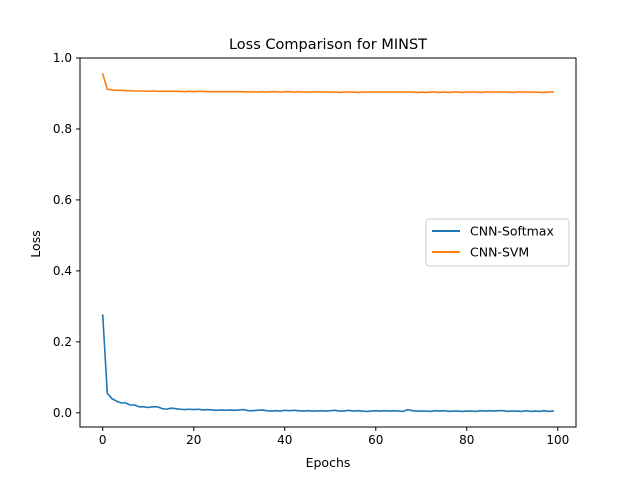  Describe the element at coordinates (193, 440) in the screenshot. I see `x-tick-label: 20` at that location.